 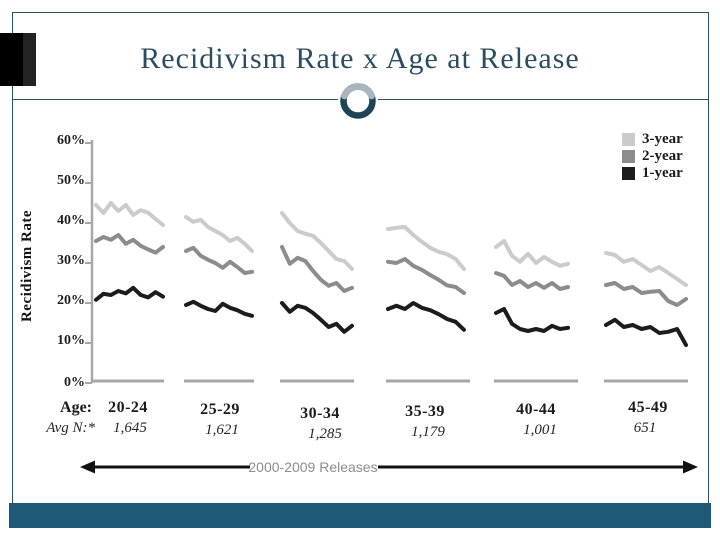 What do you see at coordinates (220, 409) in the screenshot?
I see `age-group-label: 25-29` at bounding box center [220, 409].